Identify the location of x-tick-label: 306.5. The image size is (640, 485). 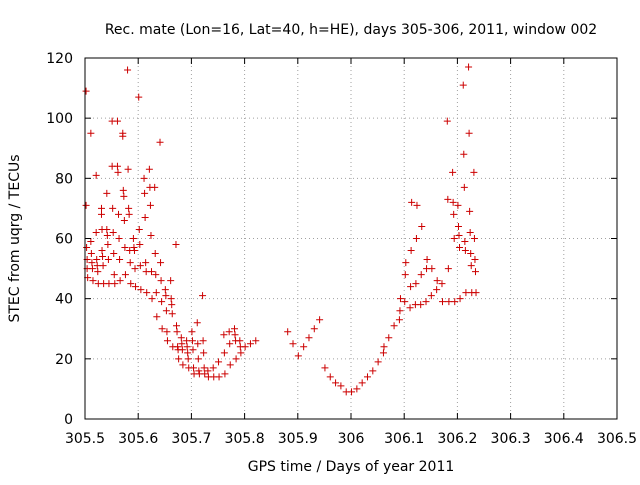
(617, 439).